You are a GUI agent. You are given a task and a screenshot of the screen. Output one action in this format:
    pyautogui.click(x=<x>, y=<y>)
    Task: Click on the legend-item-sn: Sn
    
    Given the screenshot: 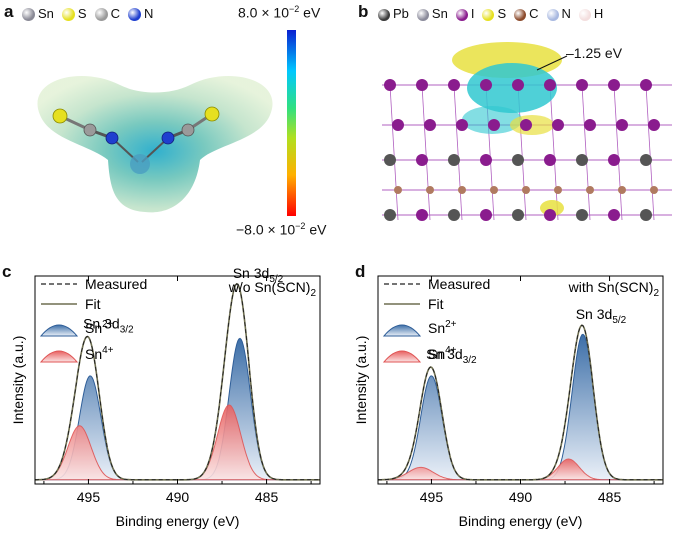 What is the action you would take?
    pyautogui.click(x=38, y=14)
    